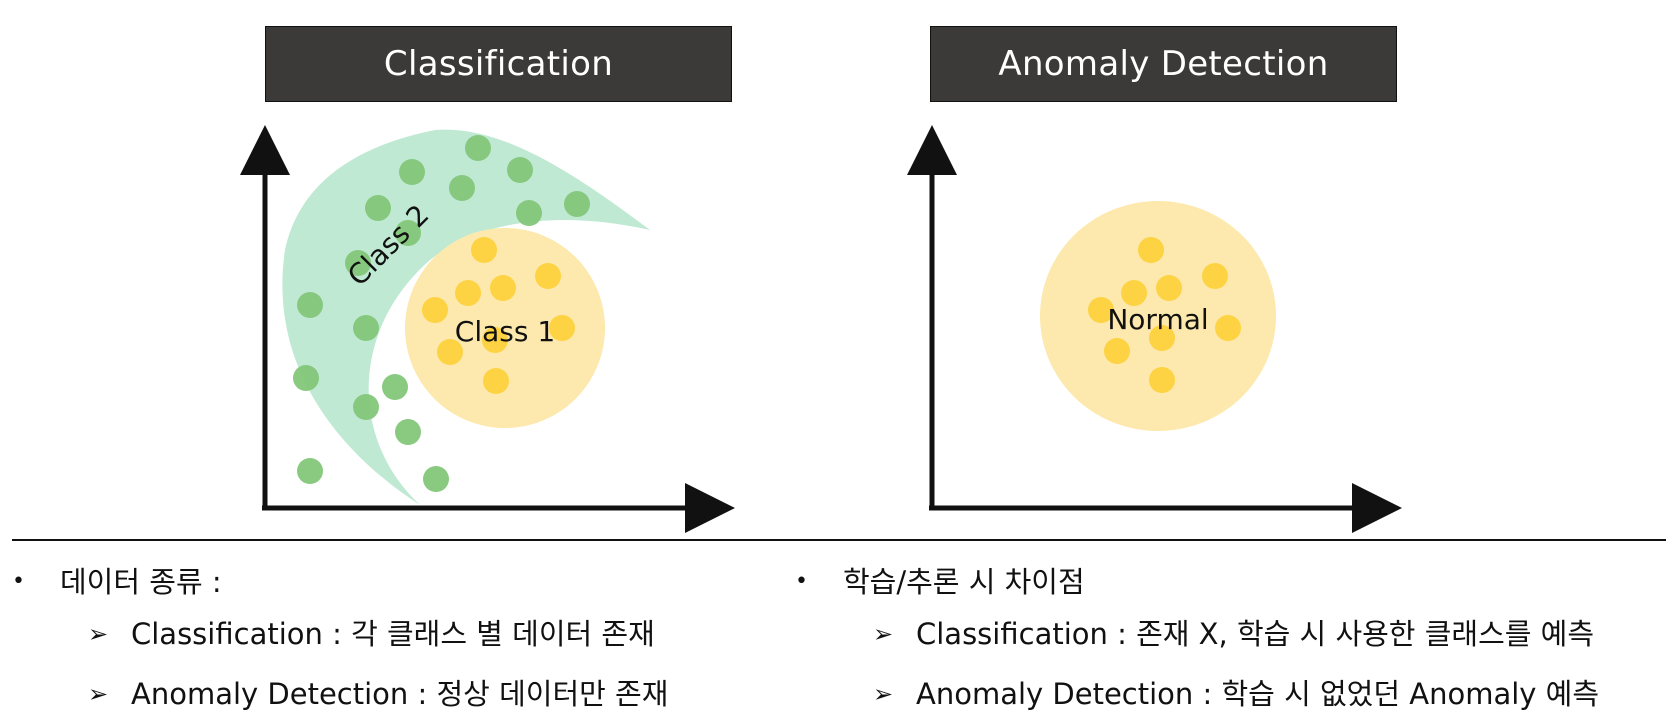 This screenshot has height=724, width=1666. I want to click on class2-points, so click(441, 313).